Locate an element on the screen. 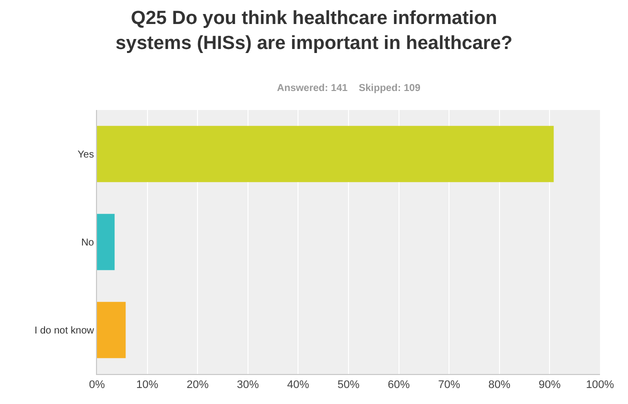 This screenshot has width=628, height=404. chart-title: Q25 Do you think healthcare information systems (HISs) are important in healthcare? is located at coordinates (314, 31).